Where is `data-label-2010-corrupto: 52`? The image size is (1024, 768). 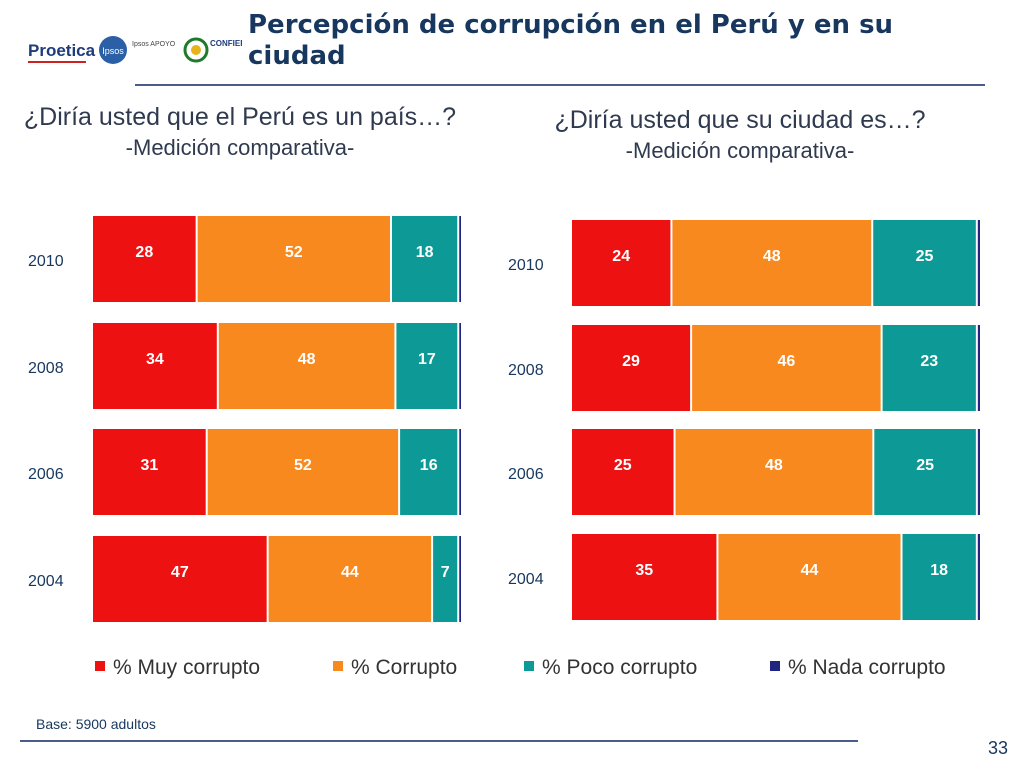
data-label-2010-corrupto: 52 is located at coordinates (294, 252).